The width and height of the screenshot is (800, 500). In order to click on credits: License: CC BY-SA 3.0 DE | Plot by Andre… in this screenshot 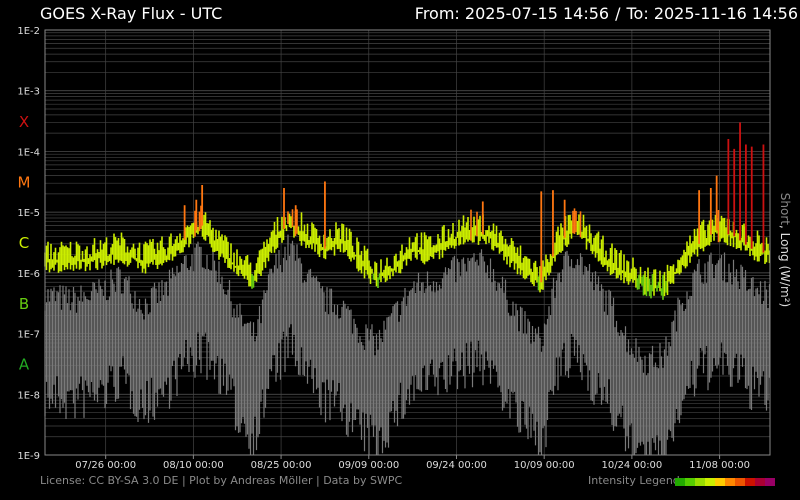, I will do `click(221, 480)`.